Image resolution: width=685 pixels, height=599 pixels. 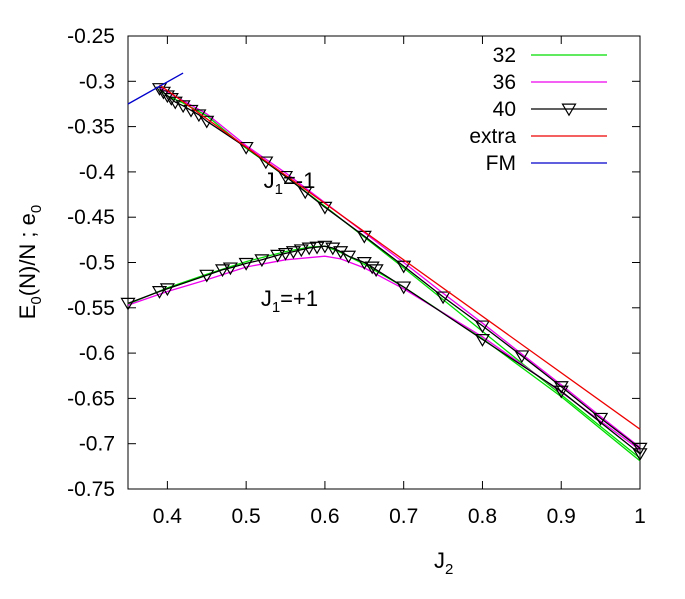 I want to click on annotation-rest: =-1, so click(x=299, y=180).